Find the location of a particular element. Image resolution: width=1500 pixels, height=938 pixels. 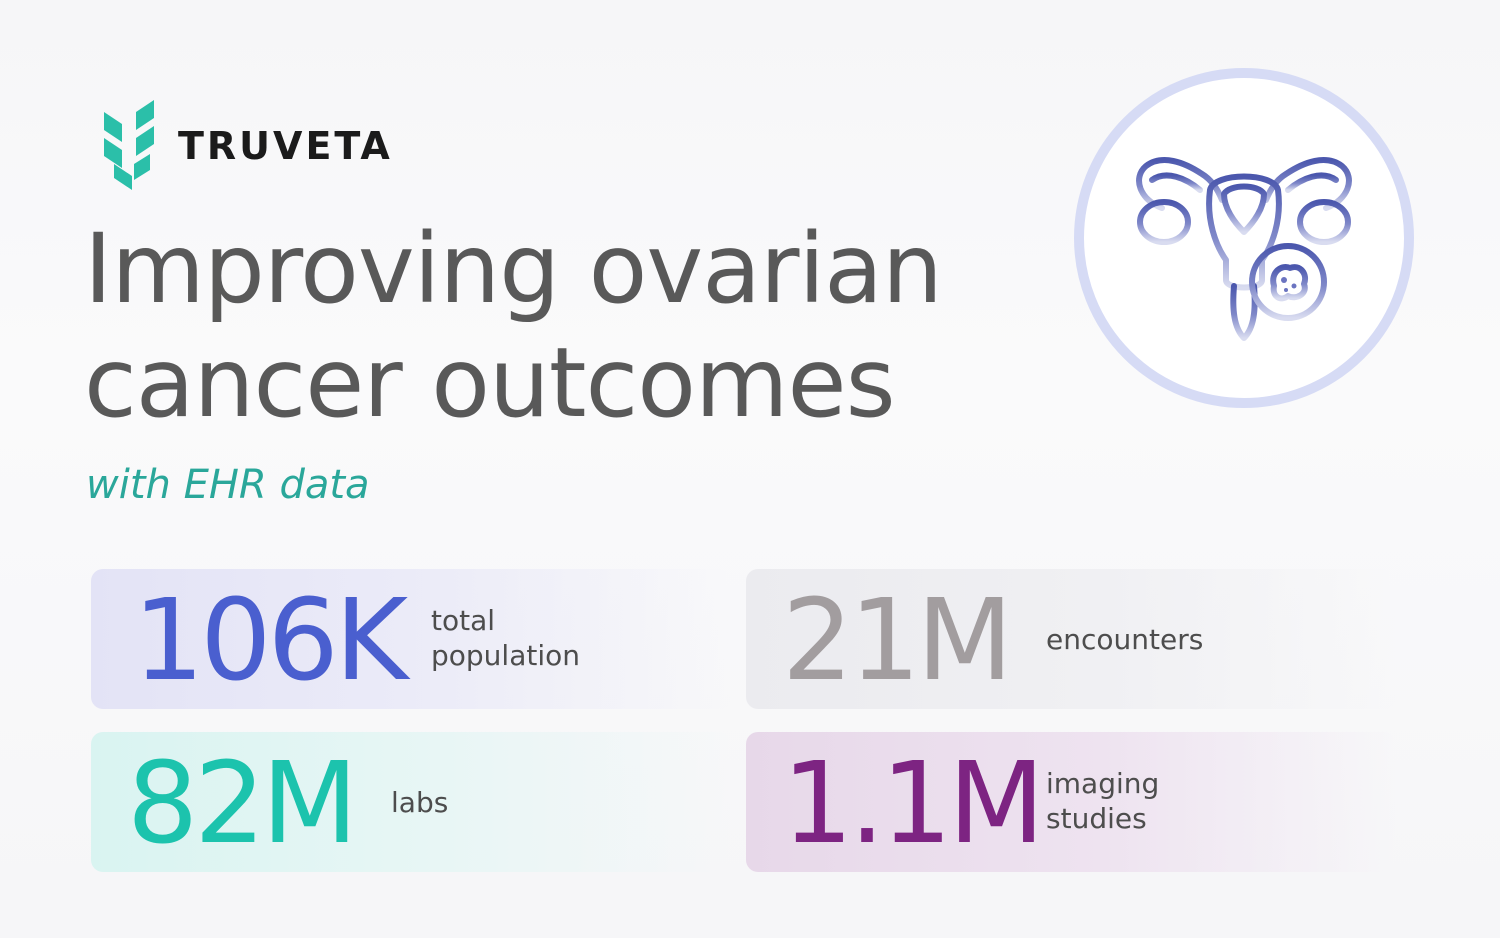

stat-label-line-2: population is located at coordinates (505, 655).